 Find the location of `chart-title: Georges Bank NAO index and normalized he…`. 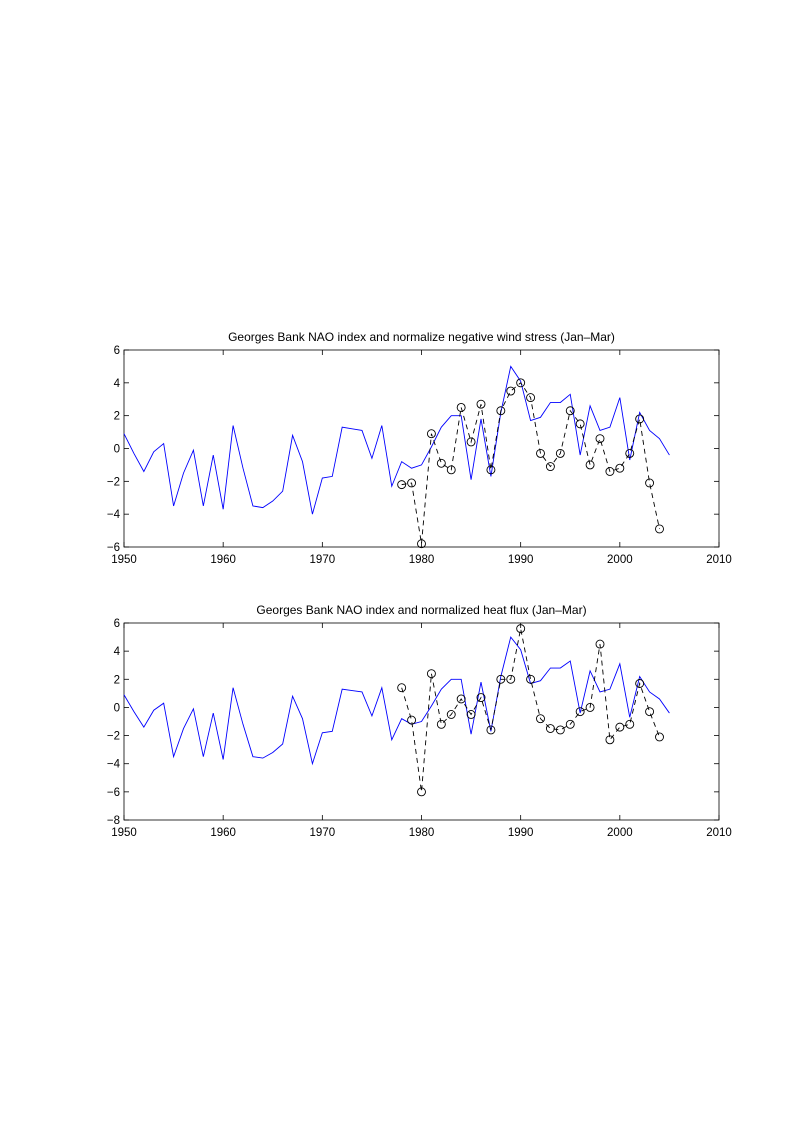

chart-title: Georges Bank NAO index and normalized he… is located at coordinates (421, 610).